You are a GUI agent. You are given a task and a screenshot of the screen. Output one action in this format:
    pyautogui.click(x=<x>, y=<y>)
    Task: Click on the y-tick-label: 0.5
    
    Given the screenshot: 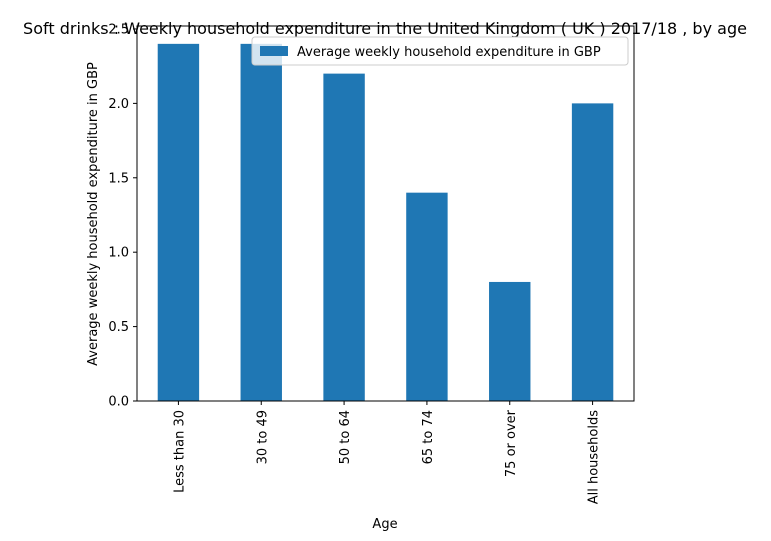 What is the action you would take?
    pyautogui.click(x=118, y=327)
    